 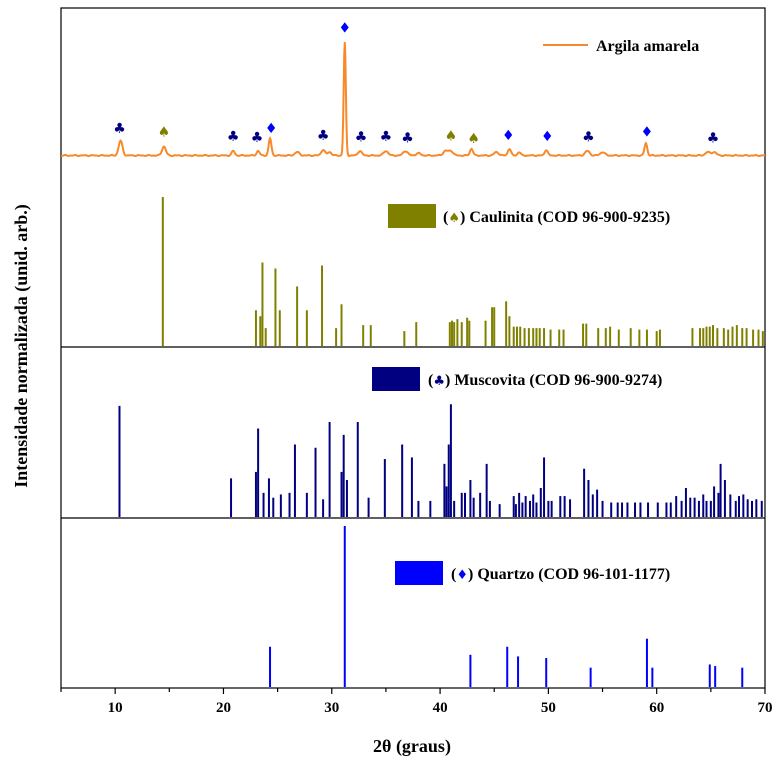 I want to click on x-tick-label: 60, so click(x=656, y=708).